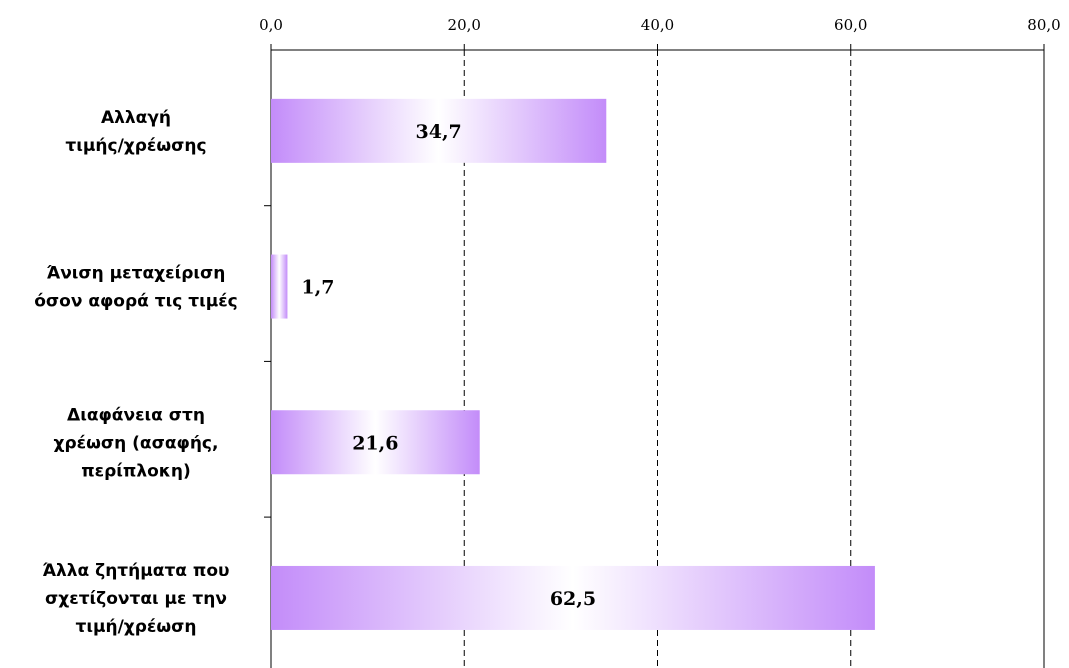  What do you see at coordinates (850, 25) in the screenshot?
I see `x-tick-label: 60,0` at bounding box center [850, 25].